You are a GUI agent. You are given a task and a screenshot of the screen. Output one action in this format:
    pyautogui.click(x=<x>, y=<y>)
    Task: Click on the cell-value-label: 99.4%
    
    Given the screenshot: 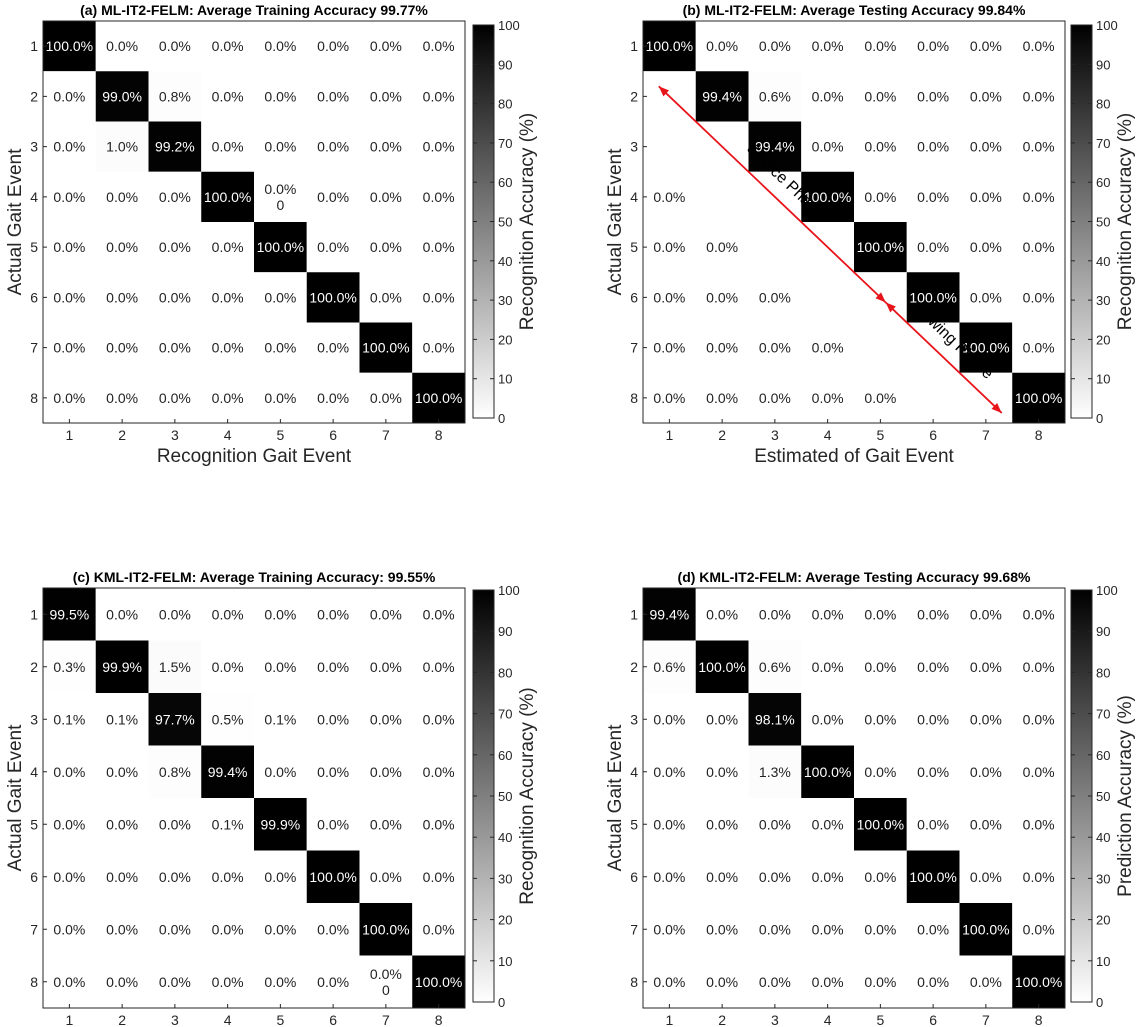 What is the action you would take?
    pyautogui.click(x=670, y=614)
    